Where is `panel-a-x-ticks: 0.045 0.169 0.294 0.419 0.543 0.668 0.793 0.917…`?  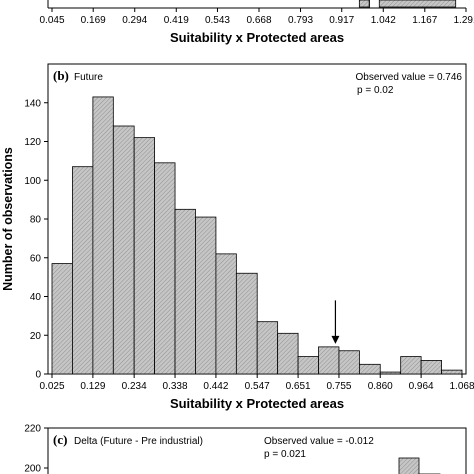
panel-a-x-ticks: 0.045 0.169 0.294 0.419 0.543 0.668 0.793 0.917… is located at coordinates (256, 17).